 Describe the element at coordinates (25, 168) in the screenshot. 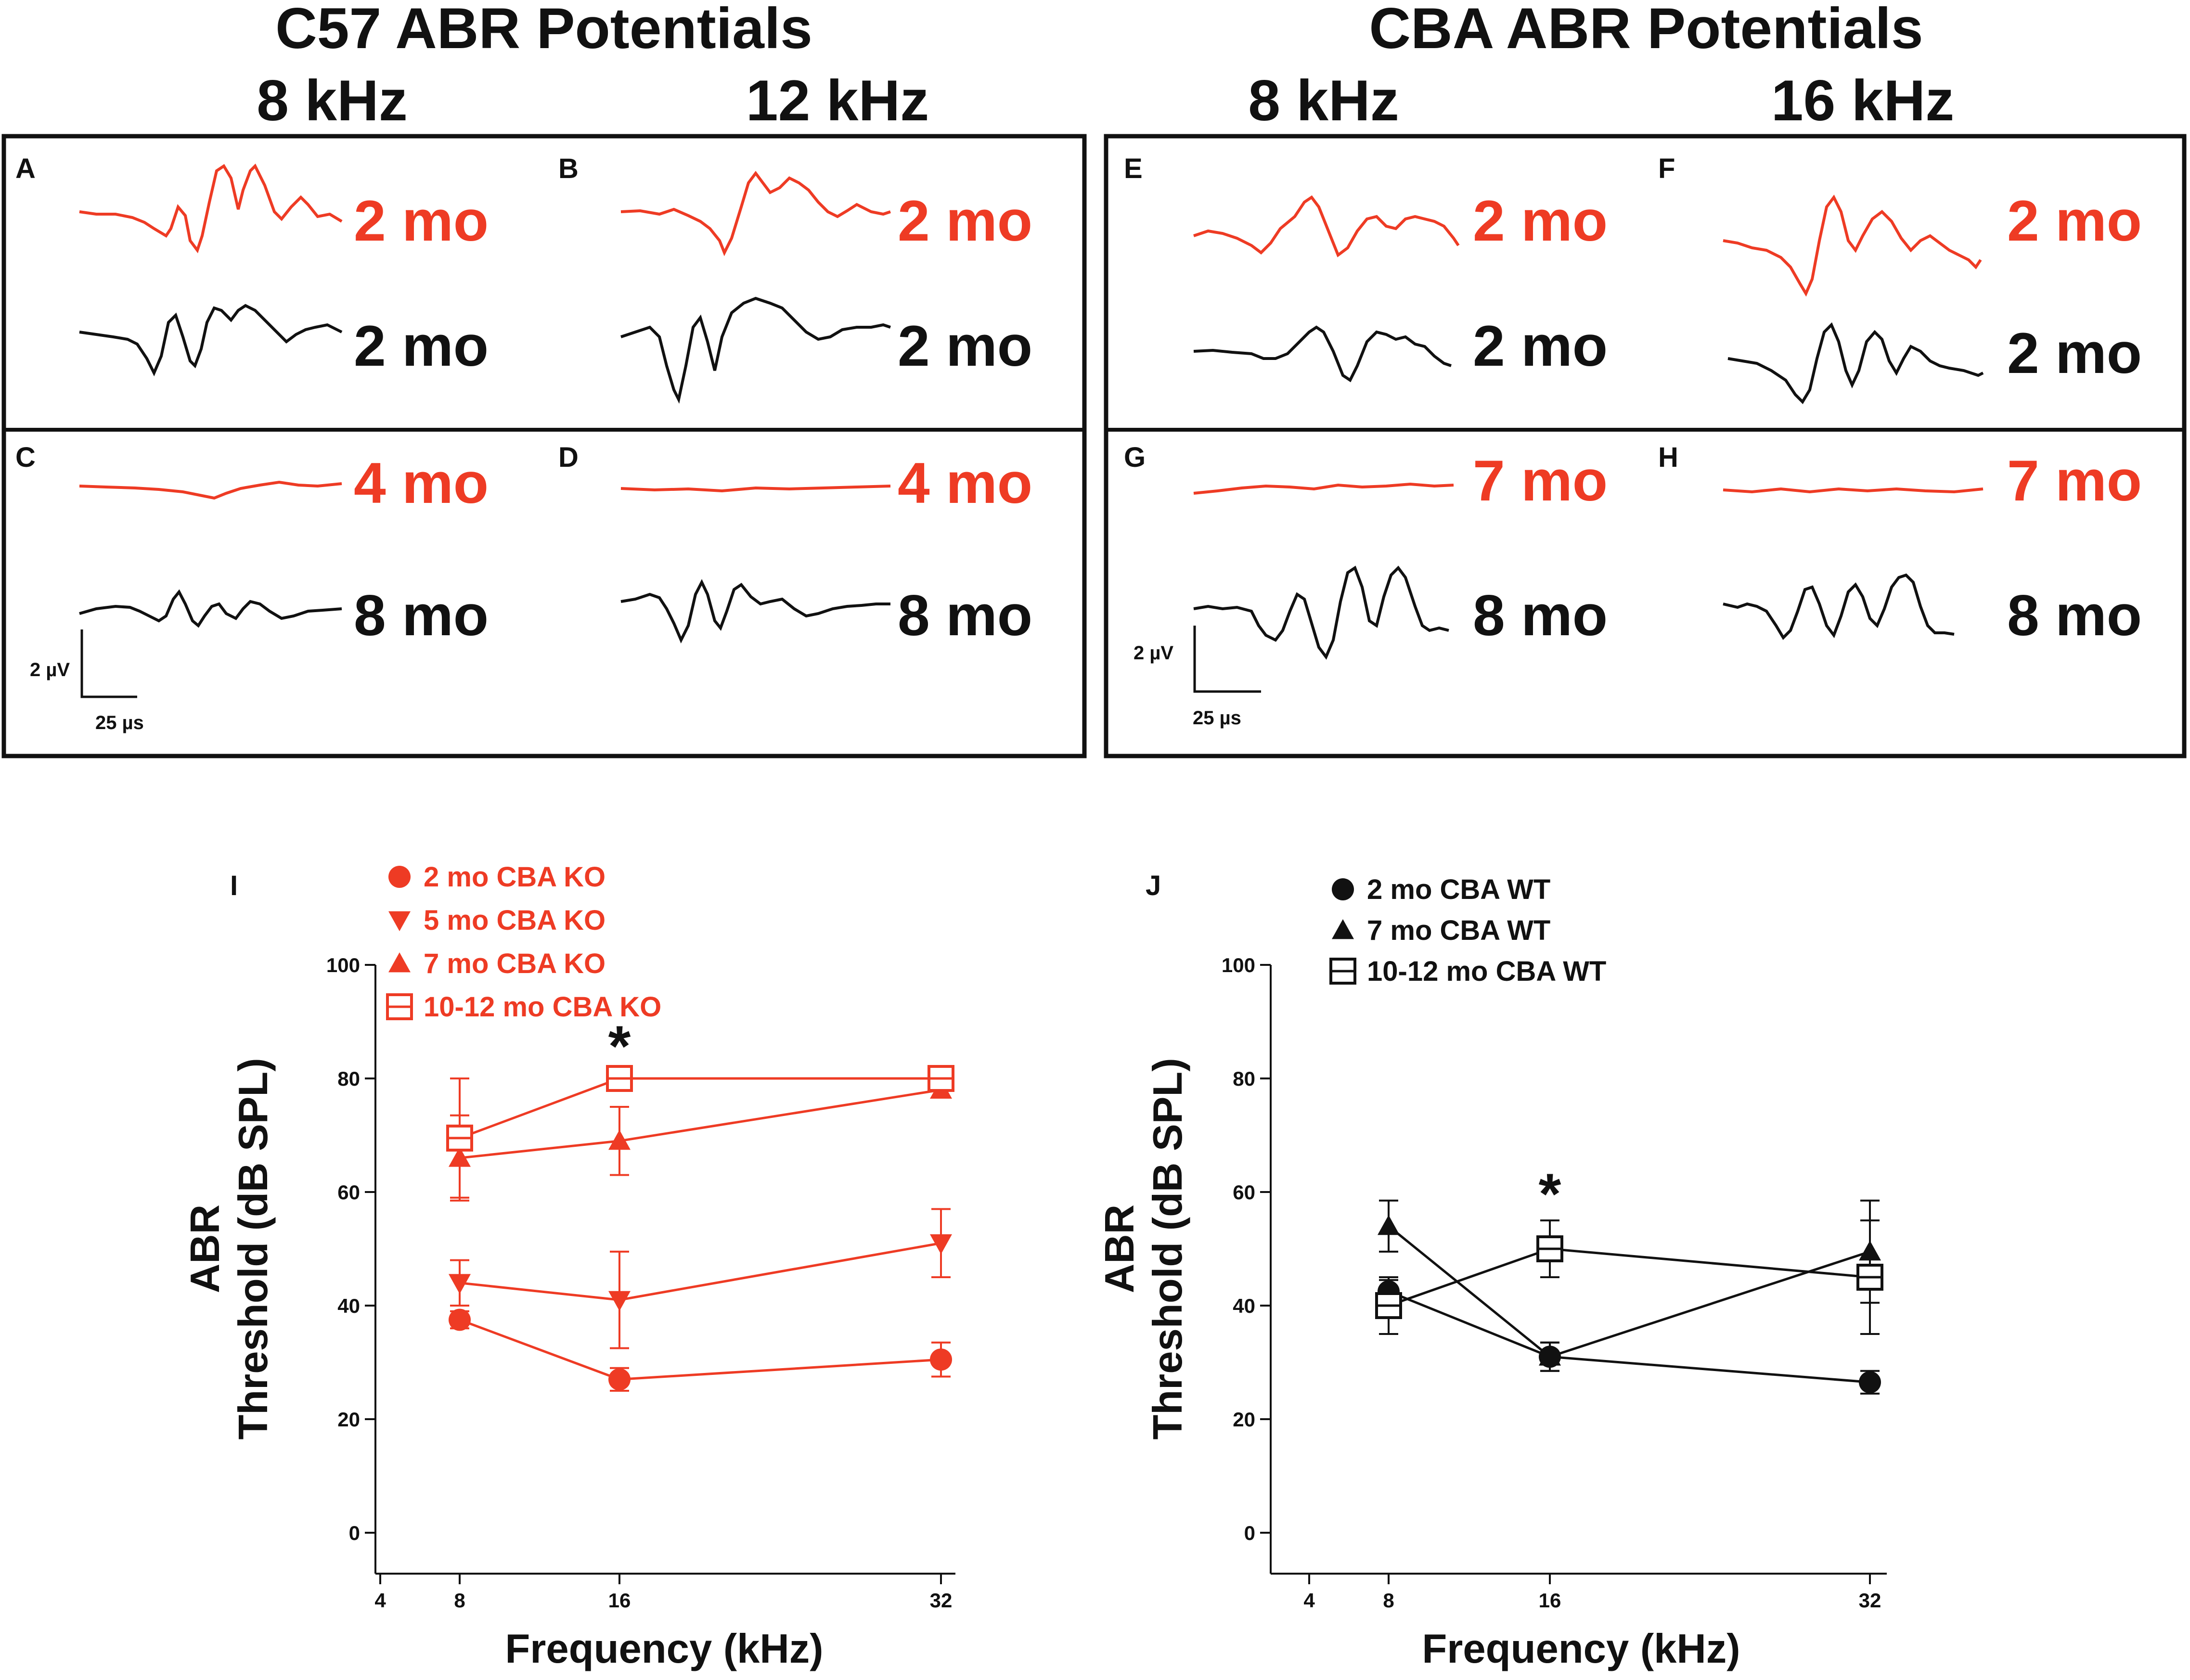

I see `panel-letter-a: A` at that location.